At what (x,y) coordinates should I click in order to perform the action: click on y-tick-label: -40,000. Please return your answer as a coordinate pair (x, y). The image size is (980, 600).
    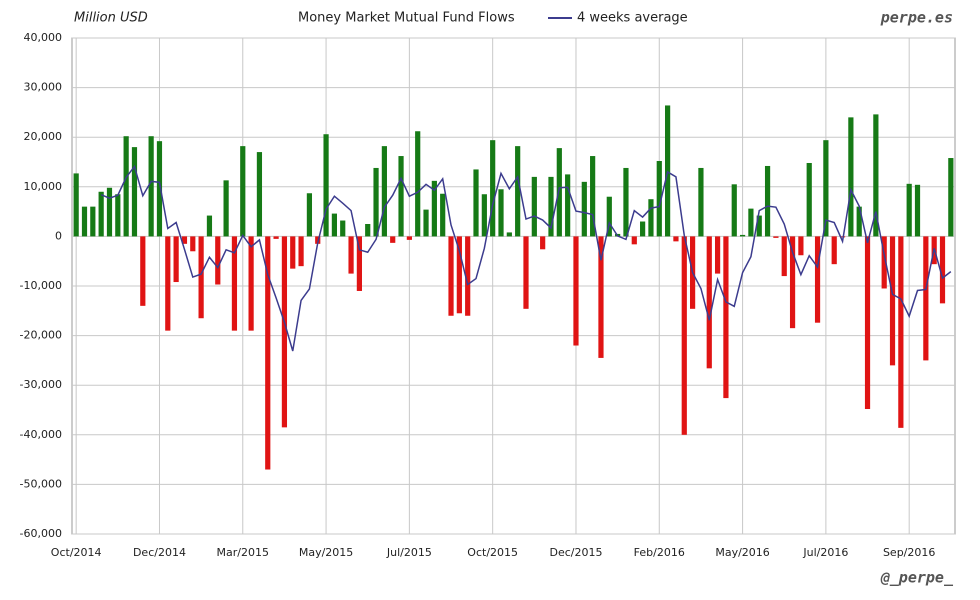
    Looking at the image, I should click on (41, 434).